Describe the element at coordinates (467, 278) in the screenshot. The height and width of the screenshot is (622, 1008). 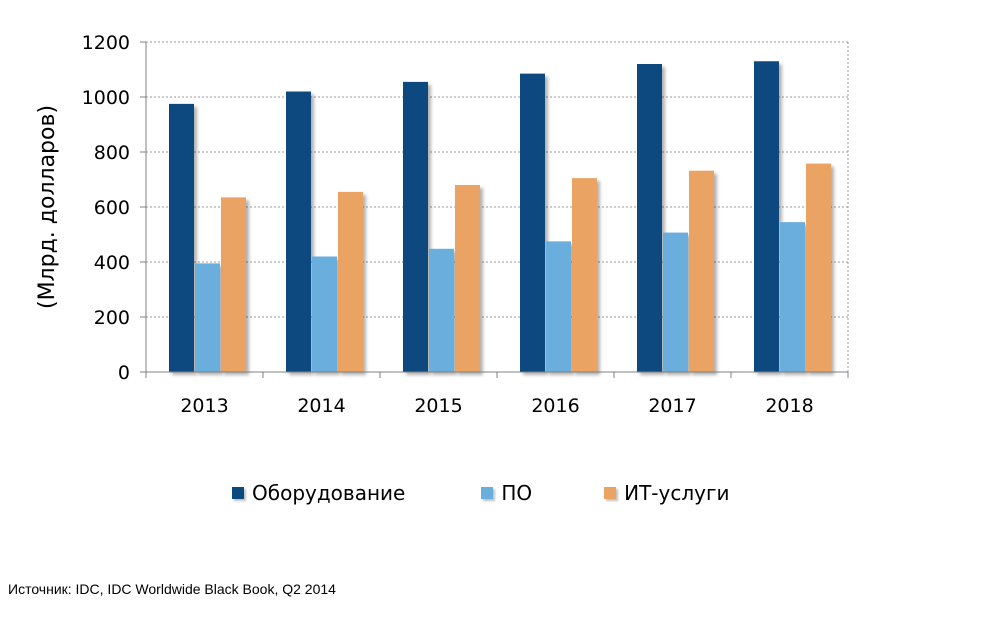
I see `bar-2015-it-services` at that location.